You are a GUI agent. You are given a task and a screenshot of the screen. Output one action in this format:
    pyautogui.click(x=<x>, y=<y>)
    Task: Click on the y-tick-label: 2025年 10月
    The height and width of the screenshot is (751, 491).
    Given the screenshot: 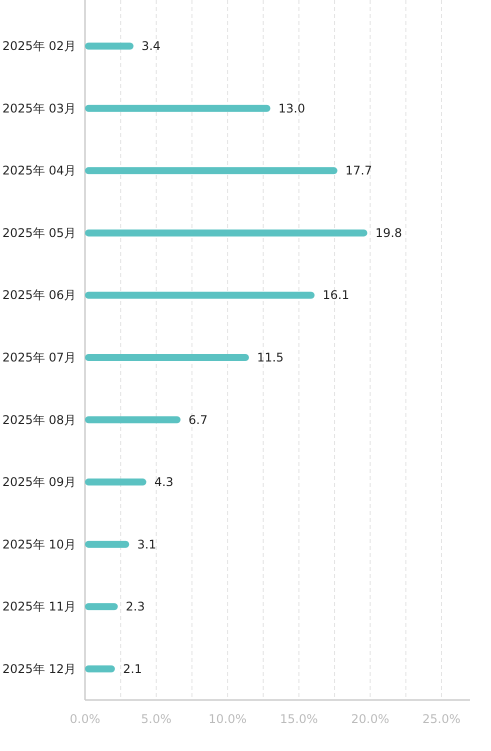 What is the action you would take?
    pyautogui.click(x=39, y=544)
    